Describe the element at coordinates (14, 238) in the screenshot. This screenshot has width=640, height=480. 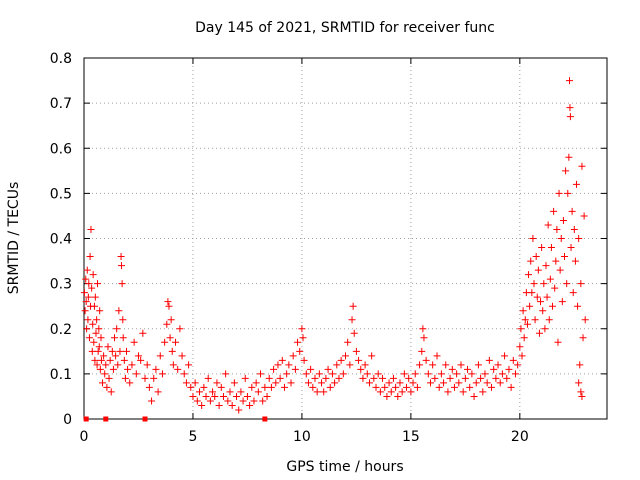
I see `y-axis-label: SRMTID / TECUs` at that location.